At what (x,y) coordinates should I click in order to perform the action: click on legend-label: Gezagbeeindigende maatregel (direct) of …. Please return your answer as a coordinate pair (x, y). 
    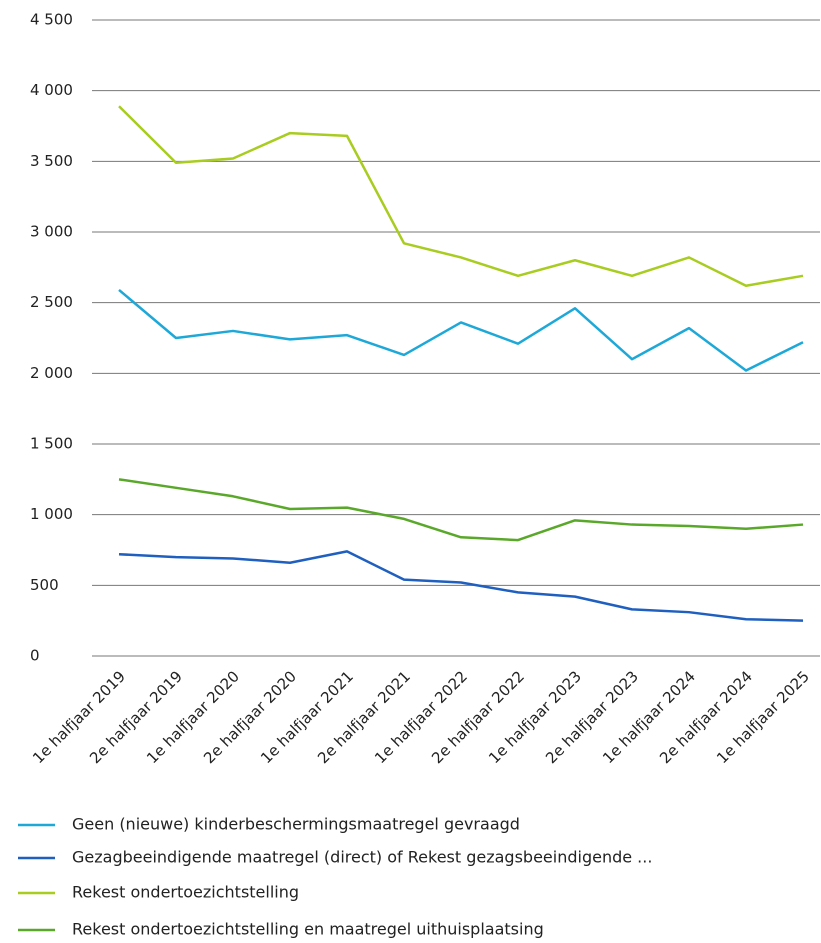
    Looking at the image, I should click on (362, 857).